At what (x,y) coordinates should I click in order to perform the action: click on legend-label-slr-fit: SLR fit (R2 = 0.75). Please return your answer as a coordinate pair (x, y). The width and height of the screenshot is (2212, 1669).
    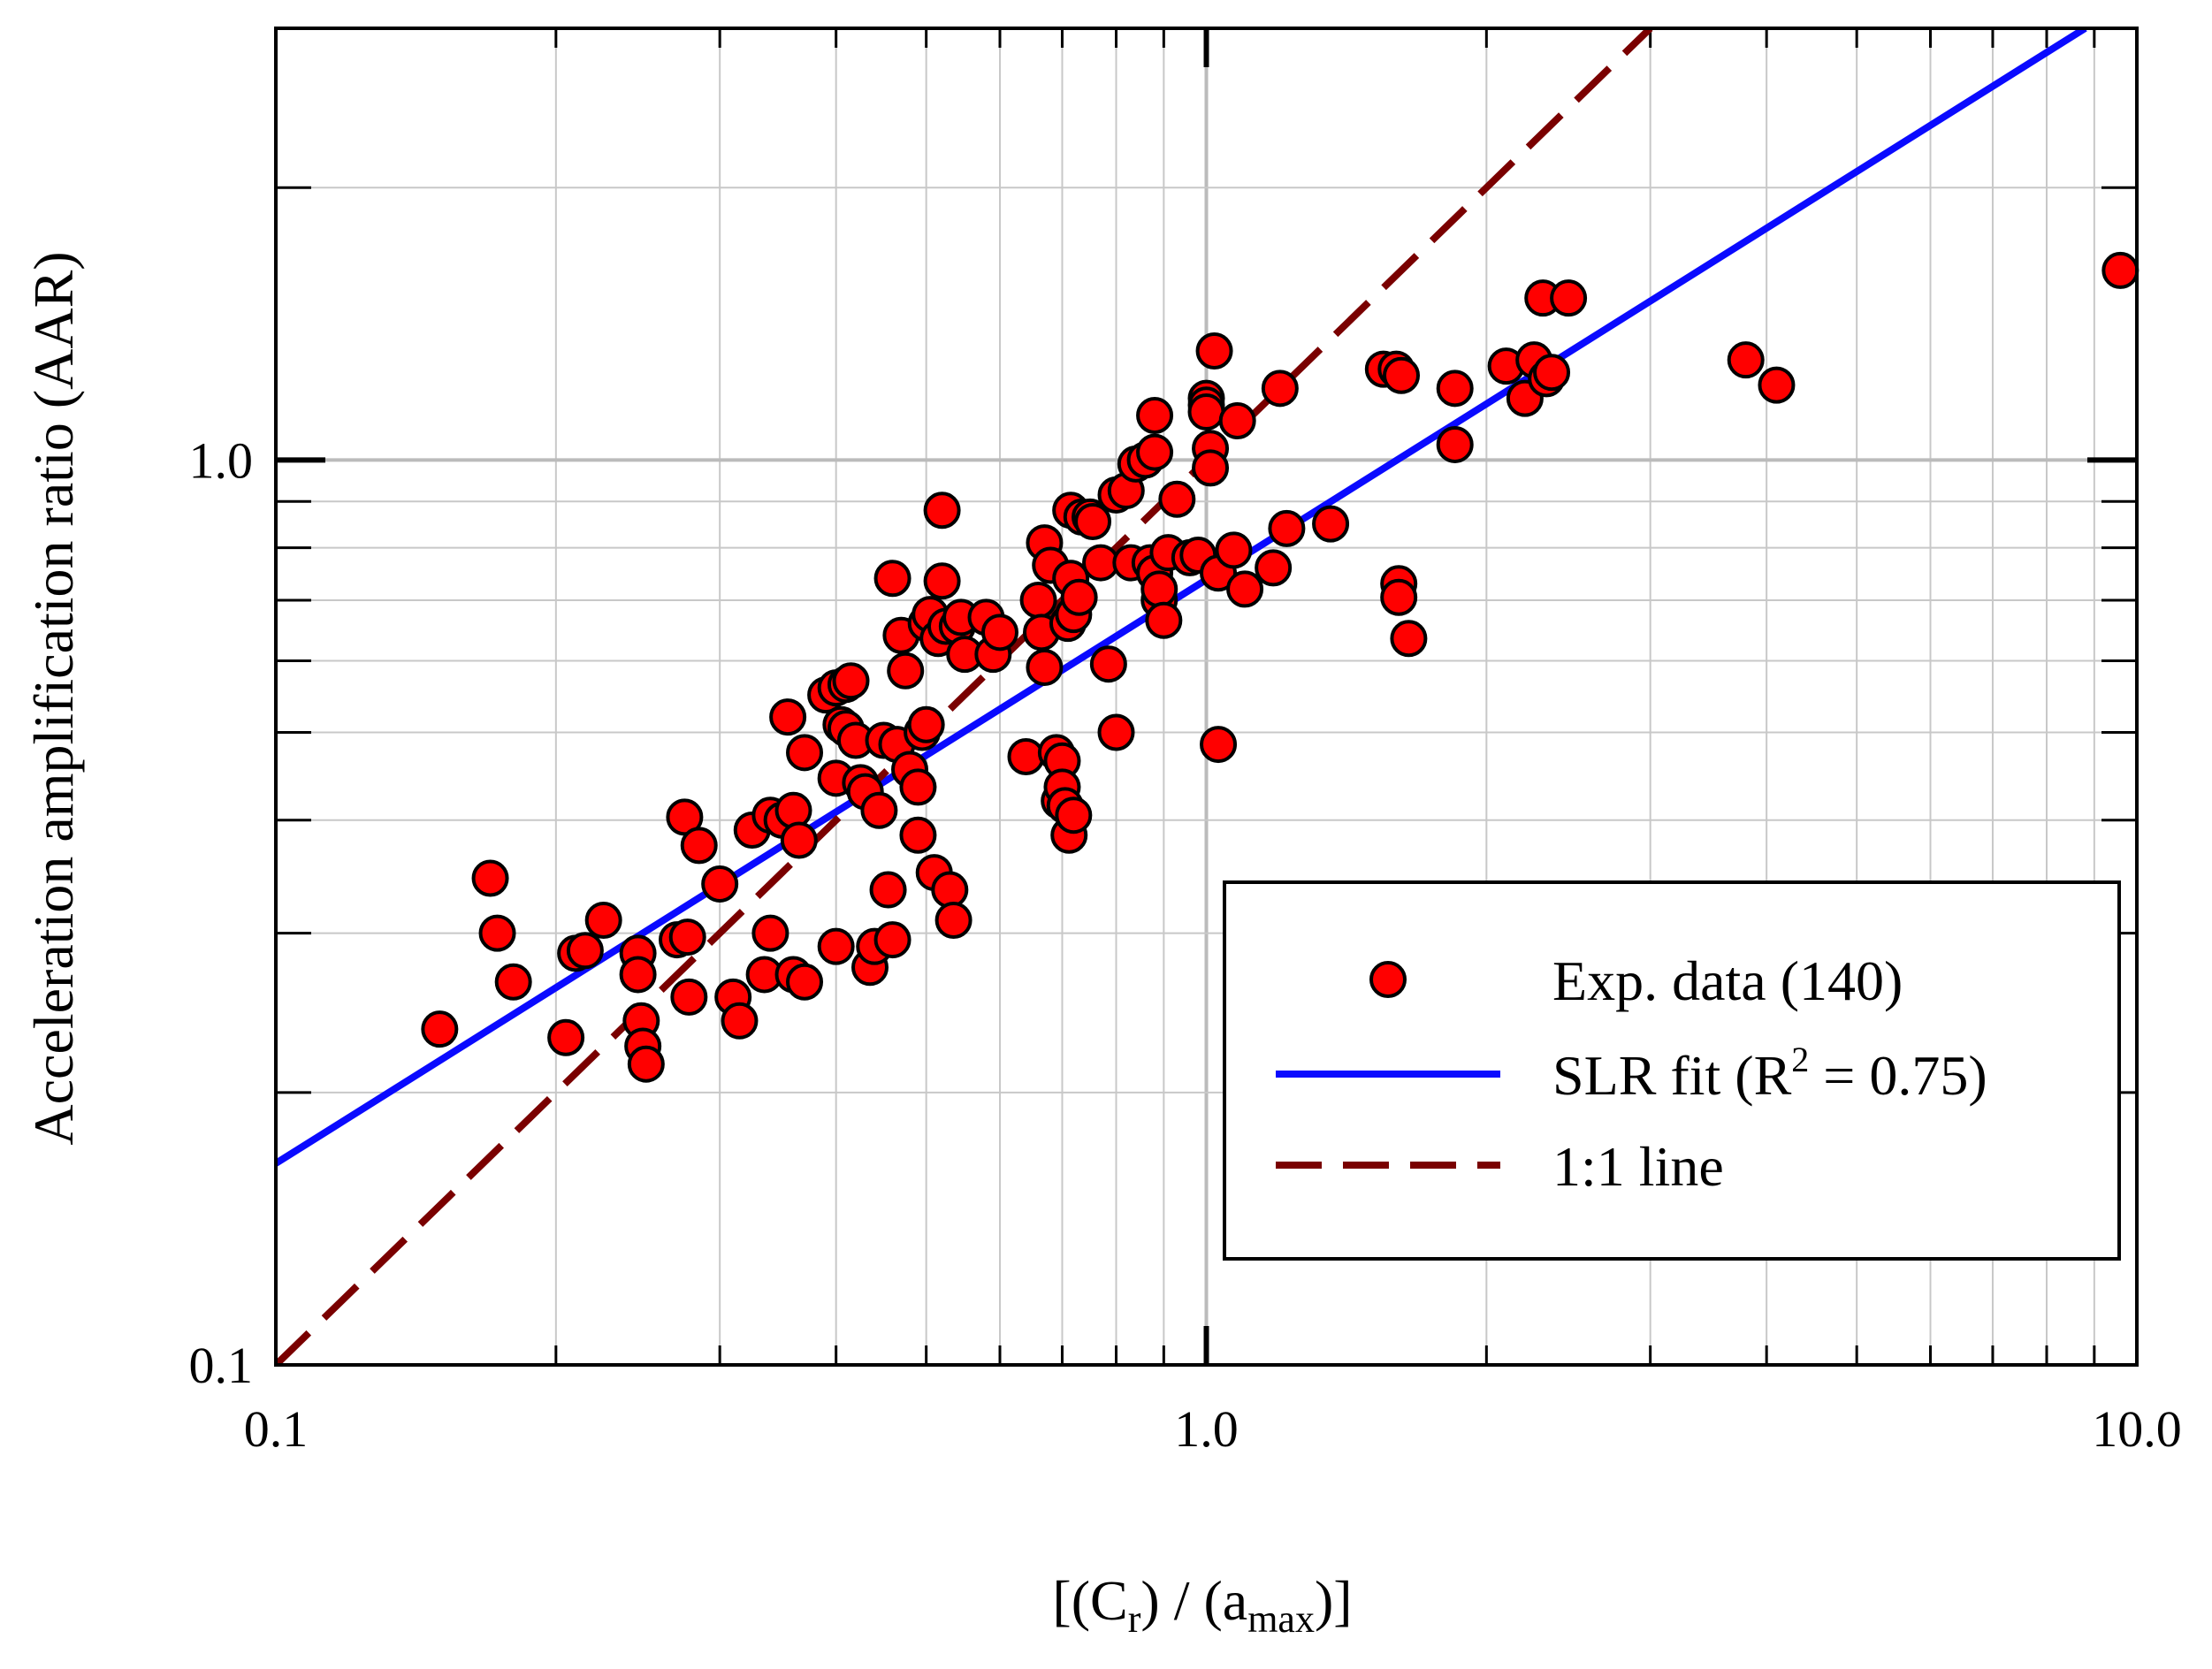
    Looking at the image, I should click on (1769, 1073).